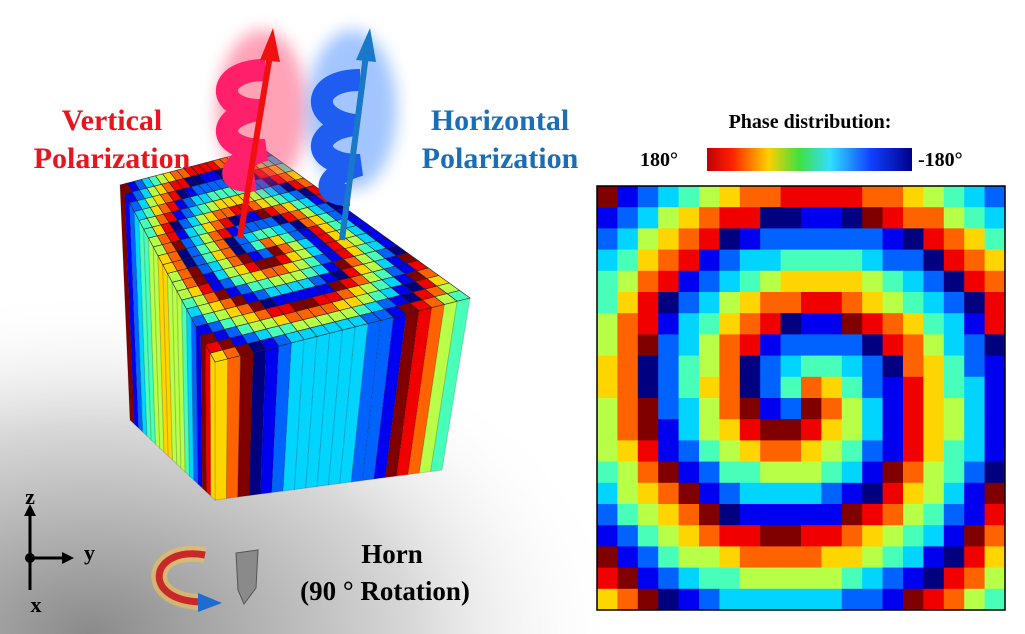 The width and height of the screenshot is (1025, 634). What do you see at coordinates (810, 122) in the screenshot?
I see `phase-title: Phase distribution:` at bounding box center [810, 122].